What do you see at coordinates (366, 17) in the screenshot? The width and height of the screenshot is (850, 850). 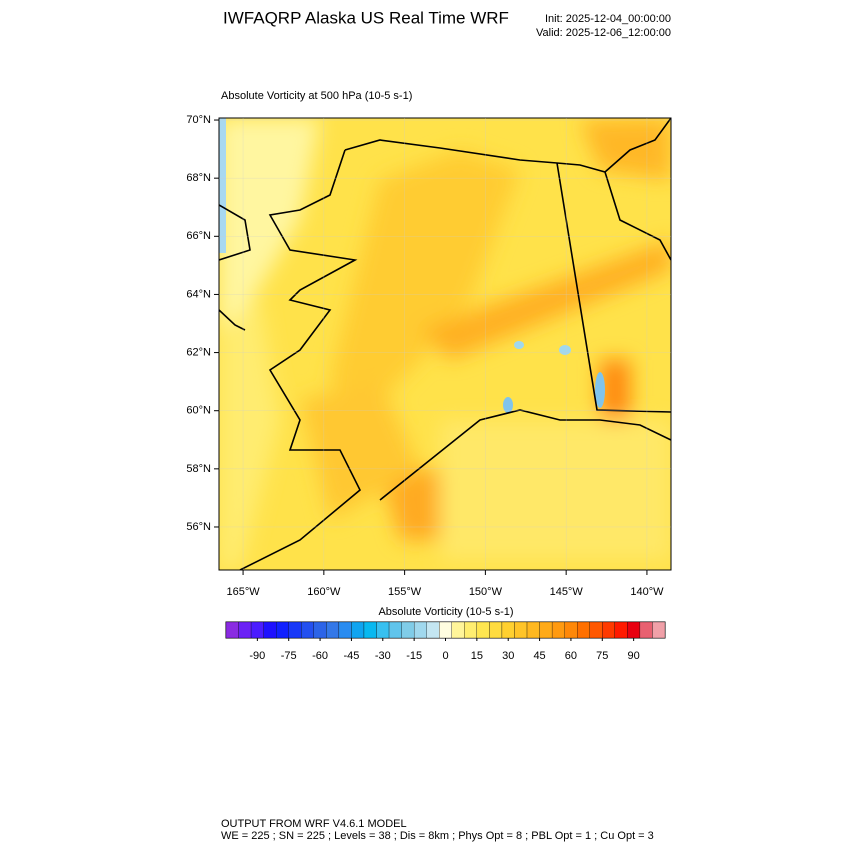 I see `title: IWFAQRP Alaska US Real Time WRF` at bounding box center [366, 17].